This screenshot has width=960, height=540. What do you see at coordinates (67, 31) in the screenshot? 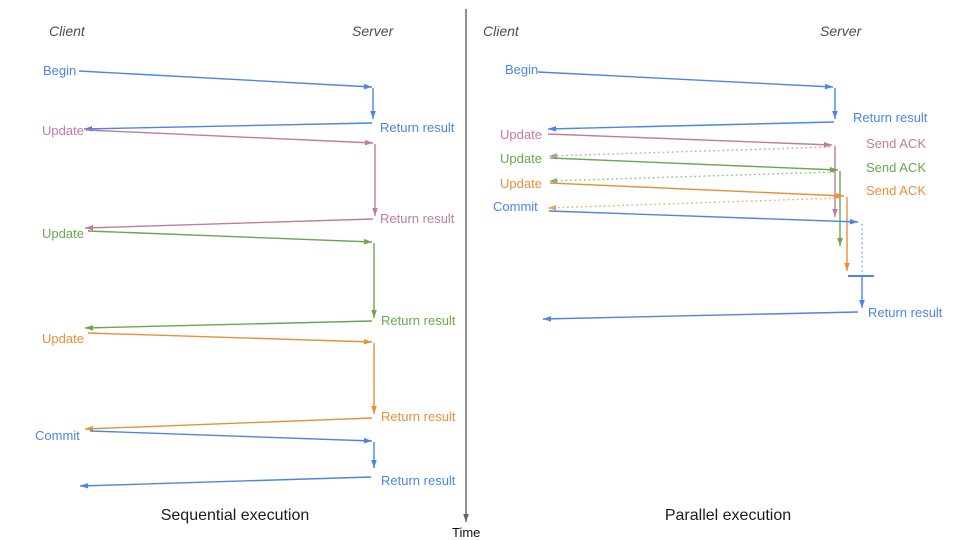
I see `sequential-client-heading: Client` at bounding box center [67, 31].